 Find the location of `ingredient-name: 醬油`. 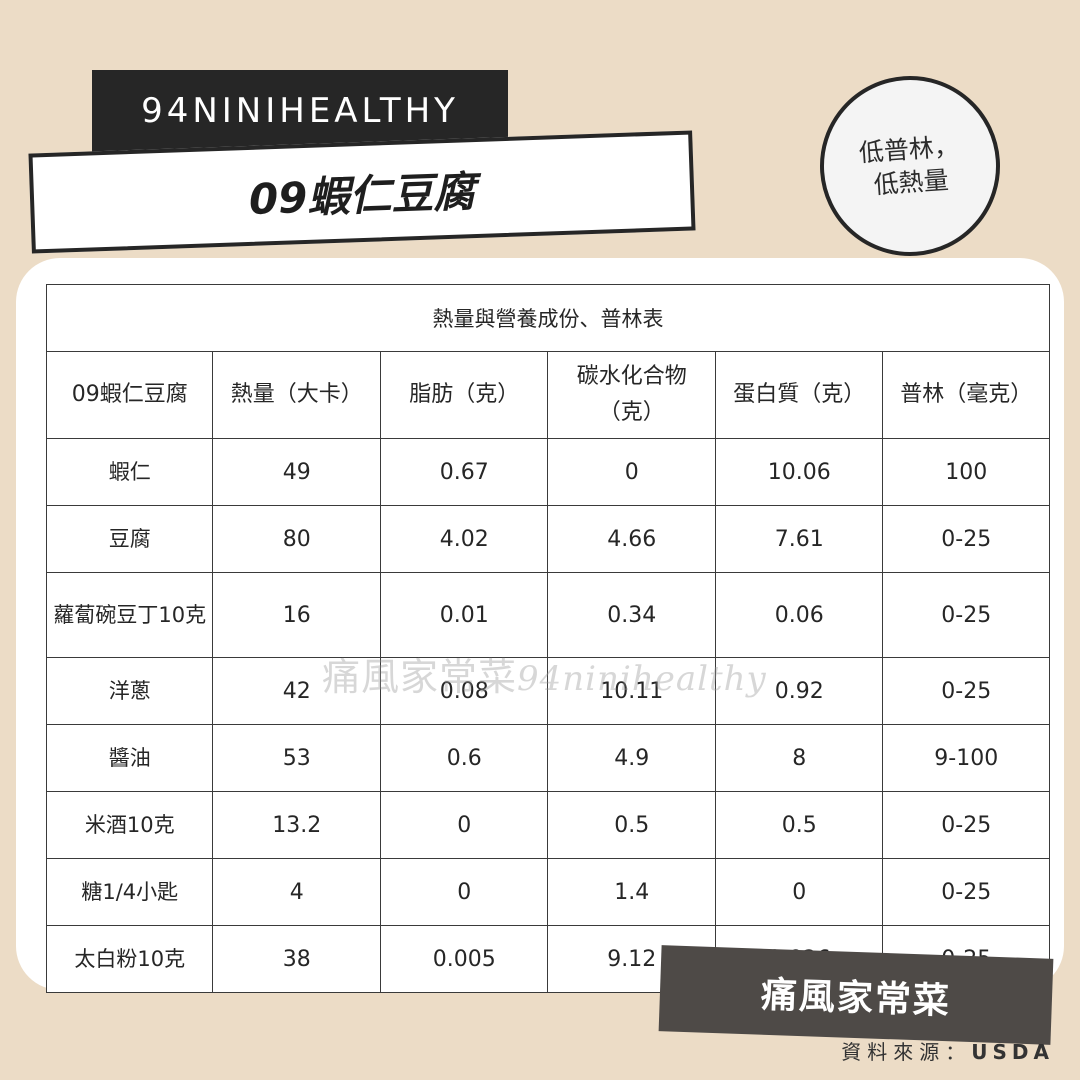

ingredient-name: 醬油 is located at coordinates (129, 758).